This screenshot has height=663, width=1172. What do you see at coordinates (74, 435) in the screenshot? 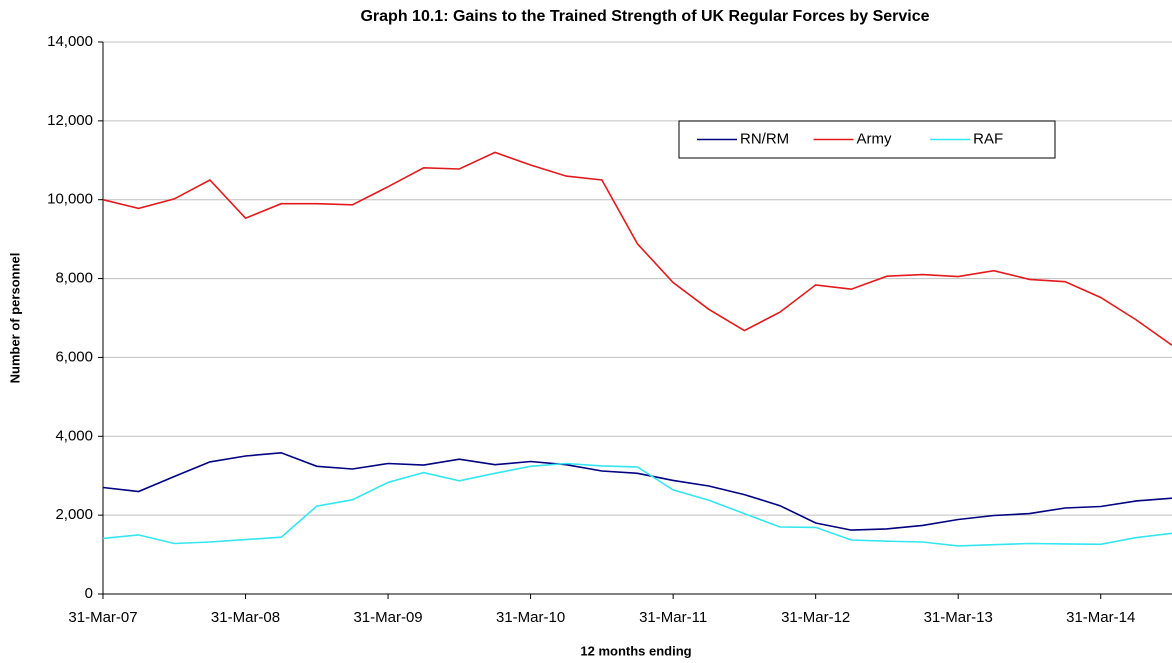
I see `y-tick-label: 4,000` at bounding box center [74, 435].